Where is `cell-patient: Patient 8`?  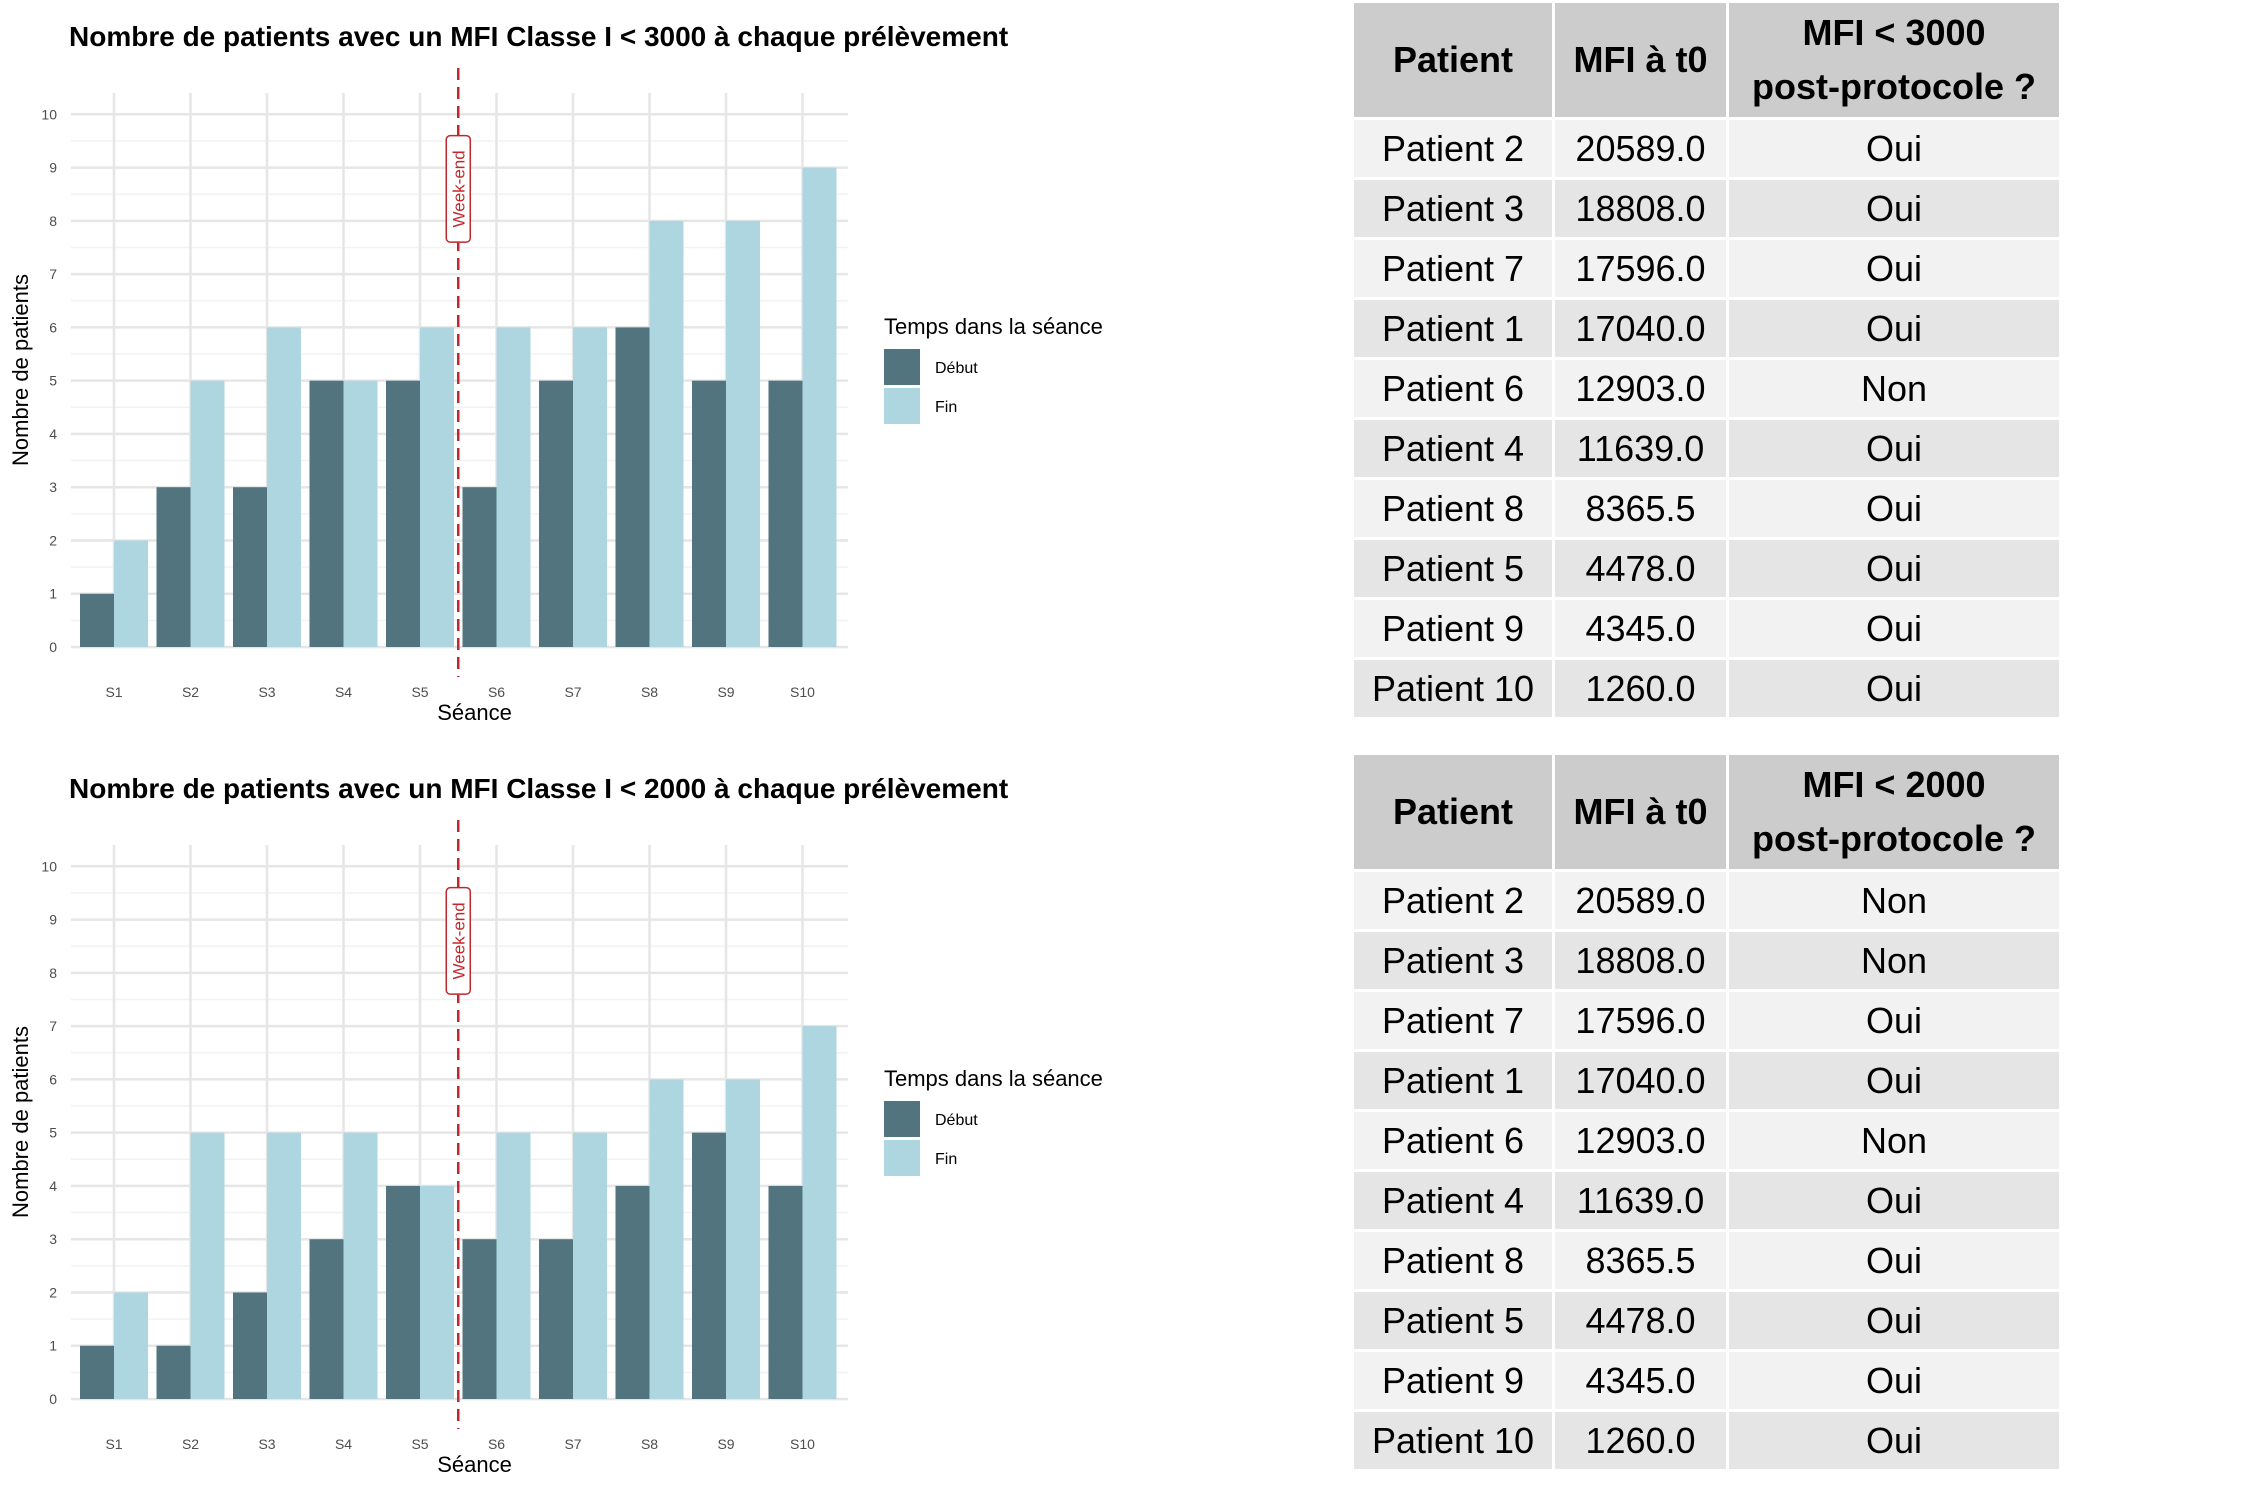 cell-patient: Patient 8 is located at coordinates (1453, 508).